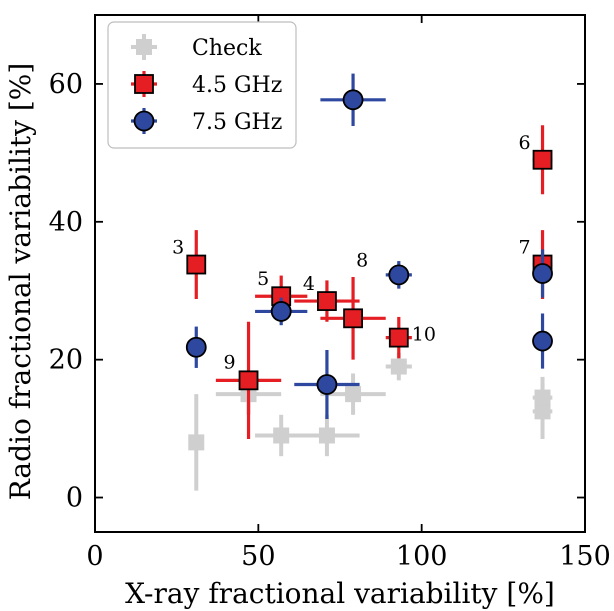 This screenshot has height=611, width=614. What do you see at coordinates (237, 85) in the screenshot?
I see `legend-label: 4.5 GHz` at bounding box center [237, 85].